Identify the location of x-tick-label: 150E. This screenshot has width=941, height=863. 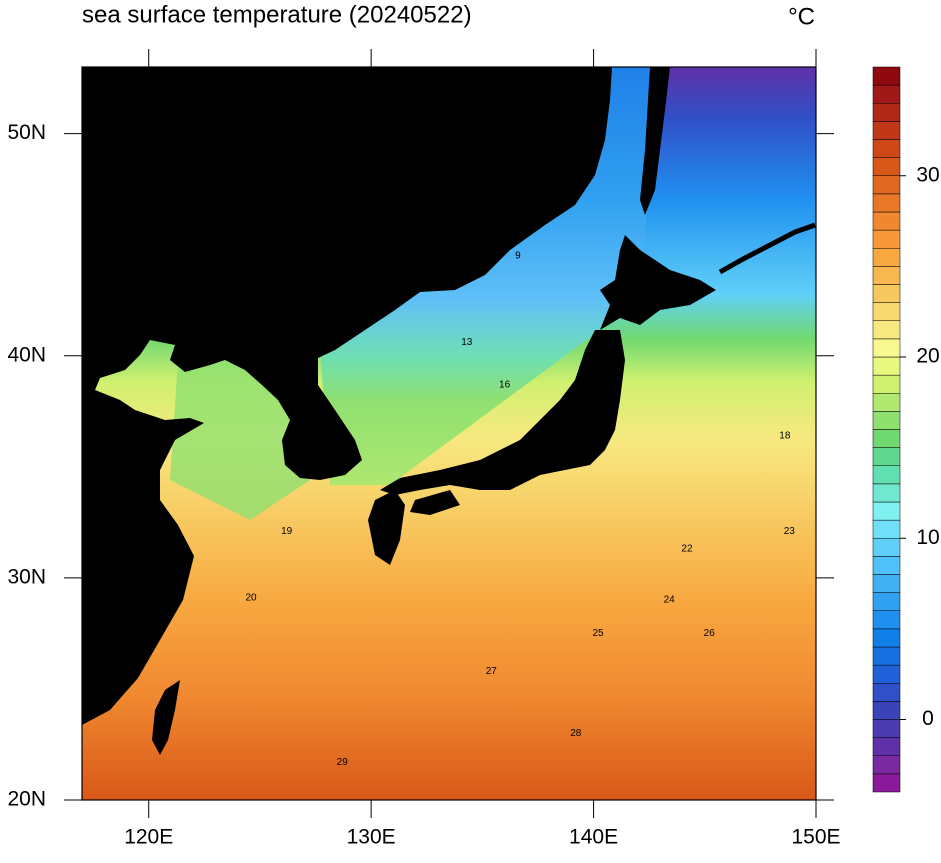
(815, 837).